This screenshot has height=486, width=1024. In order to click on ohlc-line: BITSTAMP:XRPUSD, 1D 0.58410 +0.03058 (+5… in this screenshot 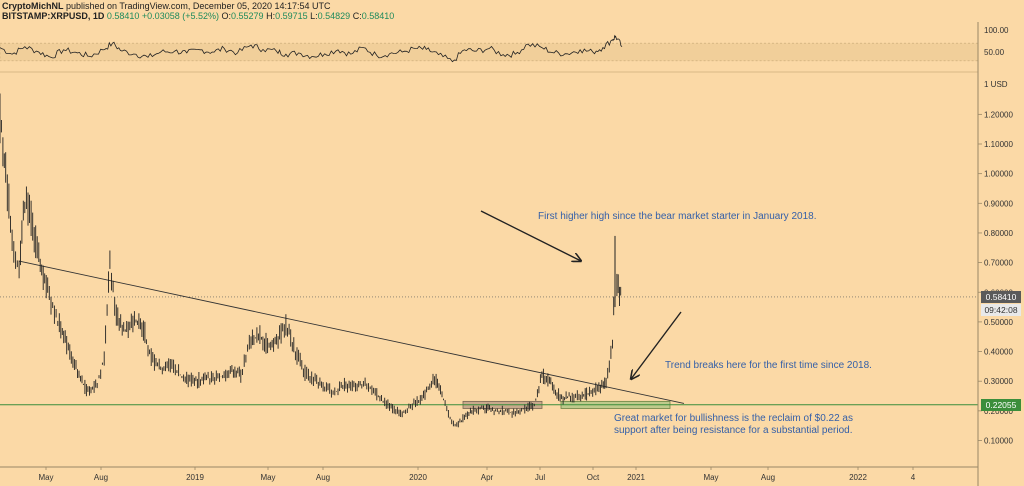, I will do `click(198, 16)`.